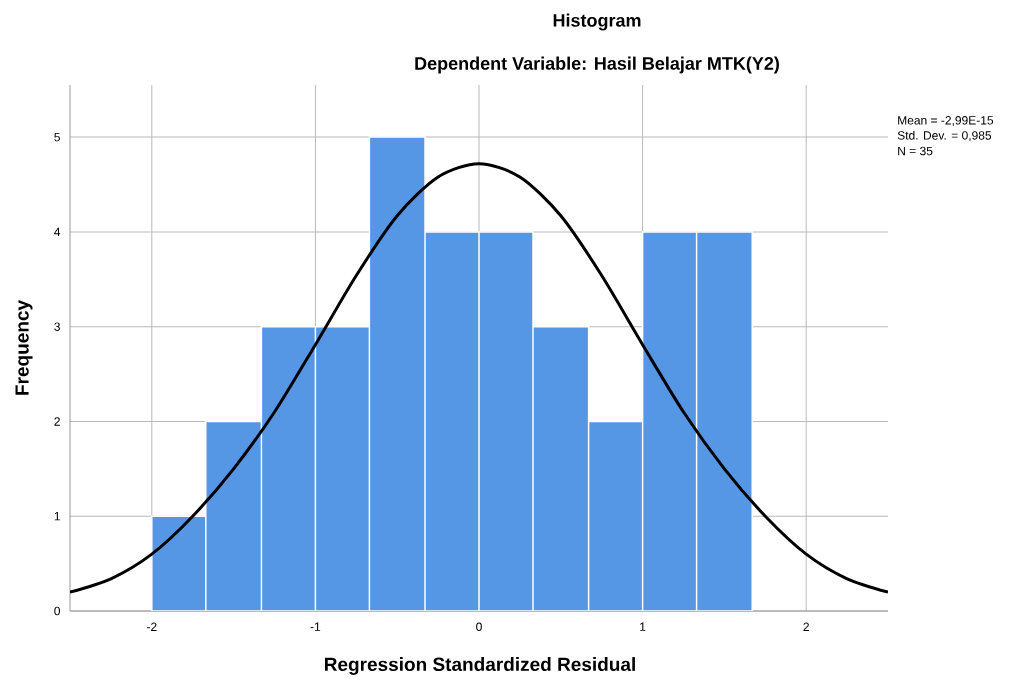 The width and height of the screenshot is (1022, 681). Describe the element at coordinates (479, 627) in the screenshot. I see `x-tick-label: 0` at that location.